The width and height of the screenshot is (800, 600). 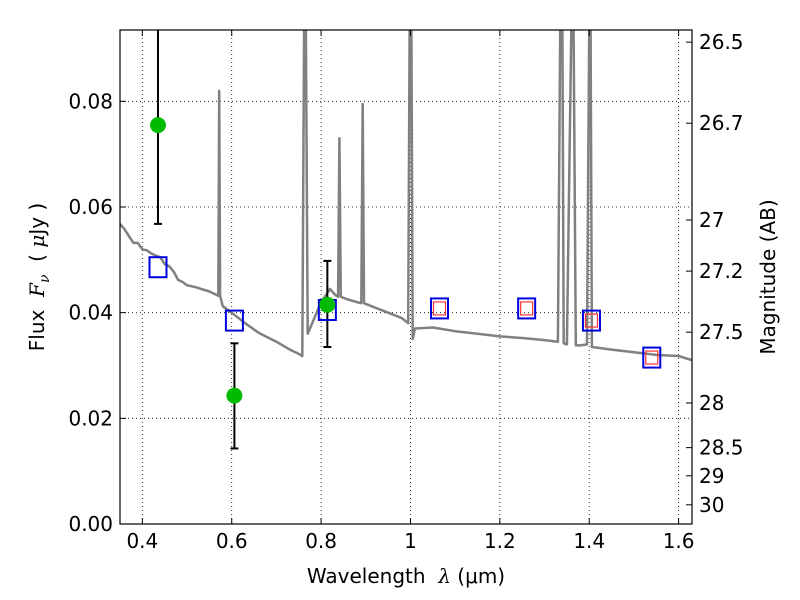 What do you see at coordinates (768, 276) in the screenshot?
I see `right-axis-title: Magnitude (AB)` at bounding box center [768, 276].